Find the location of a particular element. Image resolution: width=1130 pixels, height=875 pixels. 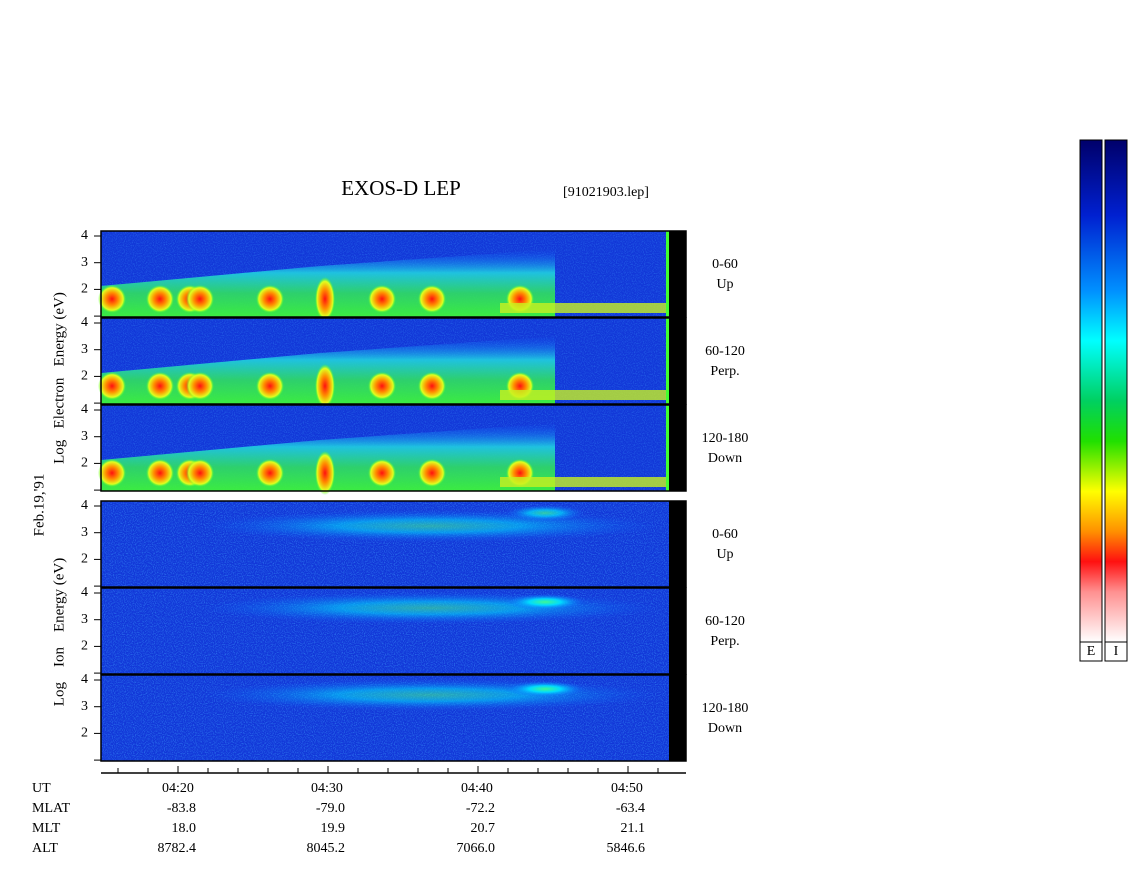

orbit-value: 7066.0 is located at coordinates (476, 848).